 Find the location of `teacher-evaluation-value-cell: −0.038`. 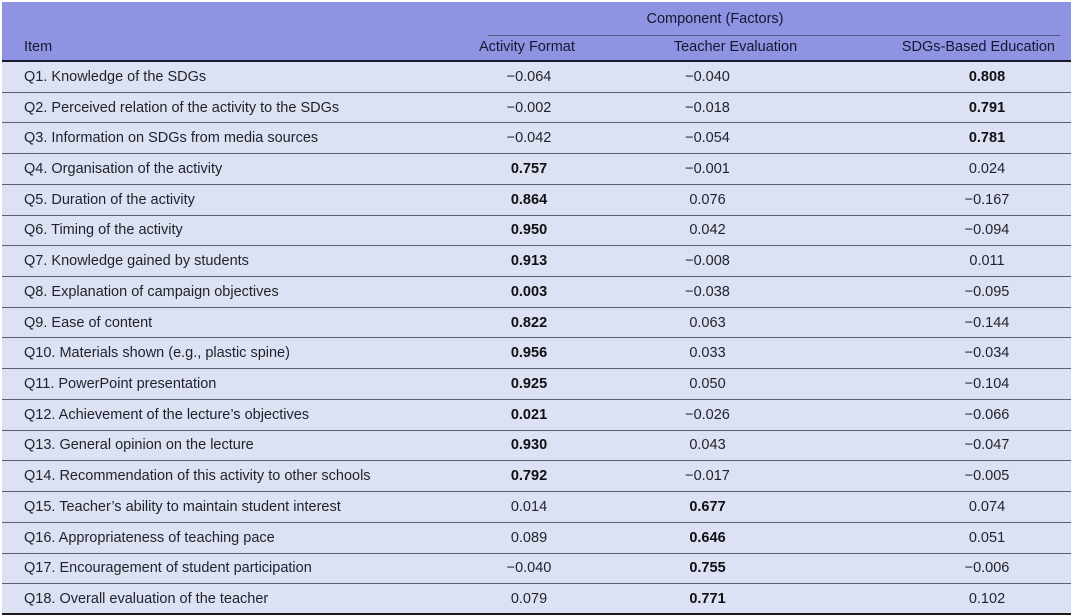

teacher-evaluation-value-cell: −0.038 is located at coordinates (707, 291).